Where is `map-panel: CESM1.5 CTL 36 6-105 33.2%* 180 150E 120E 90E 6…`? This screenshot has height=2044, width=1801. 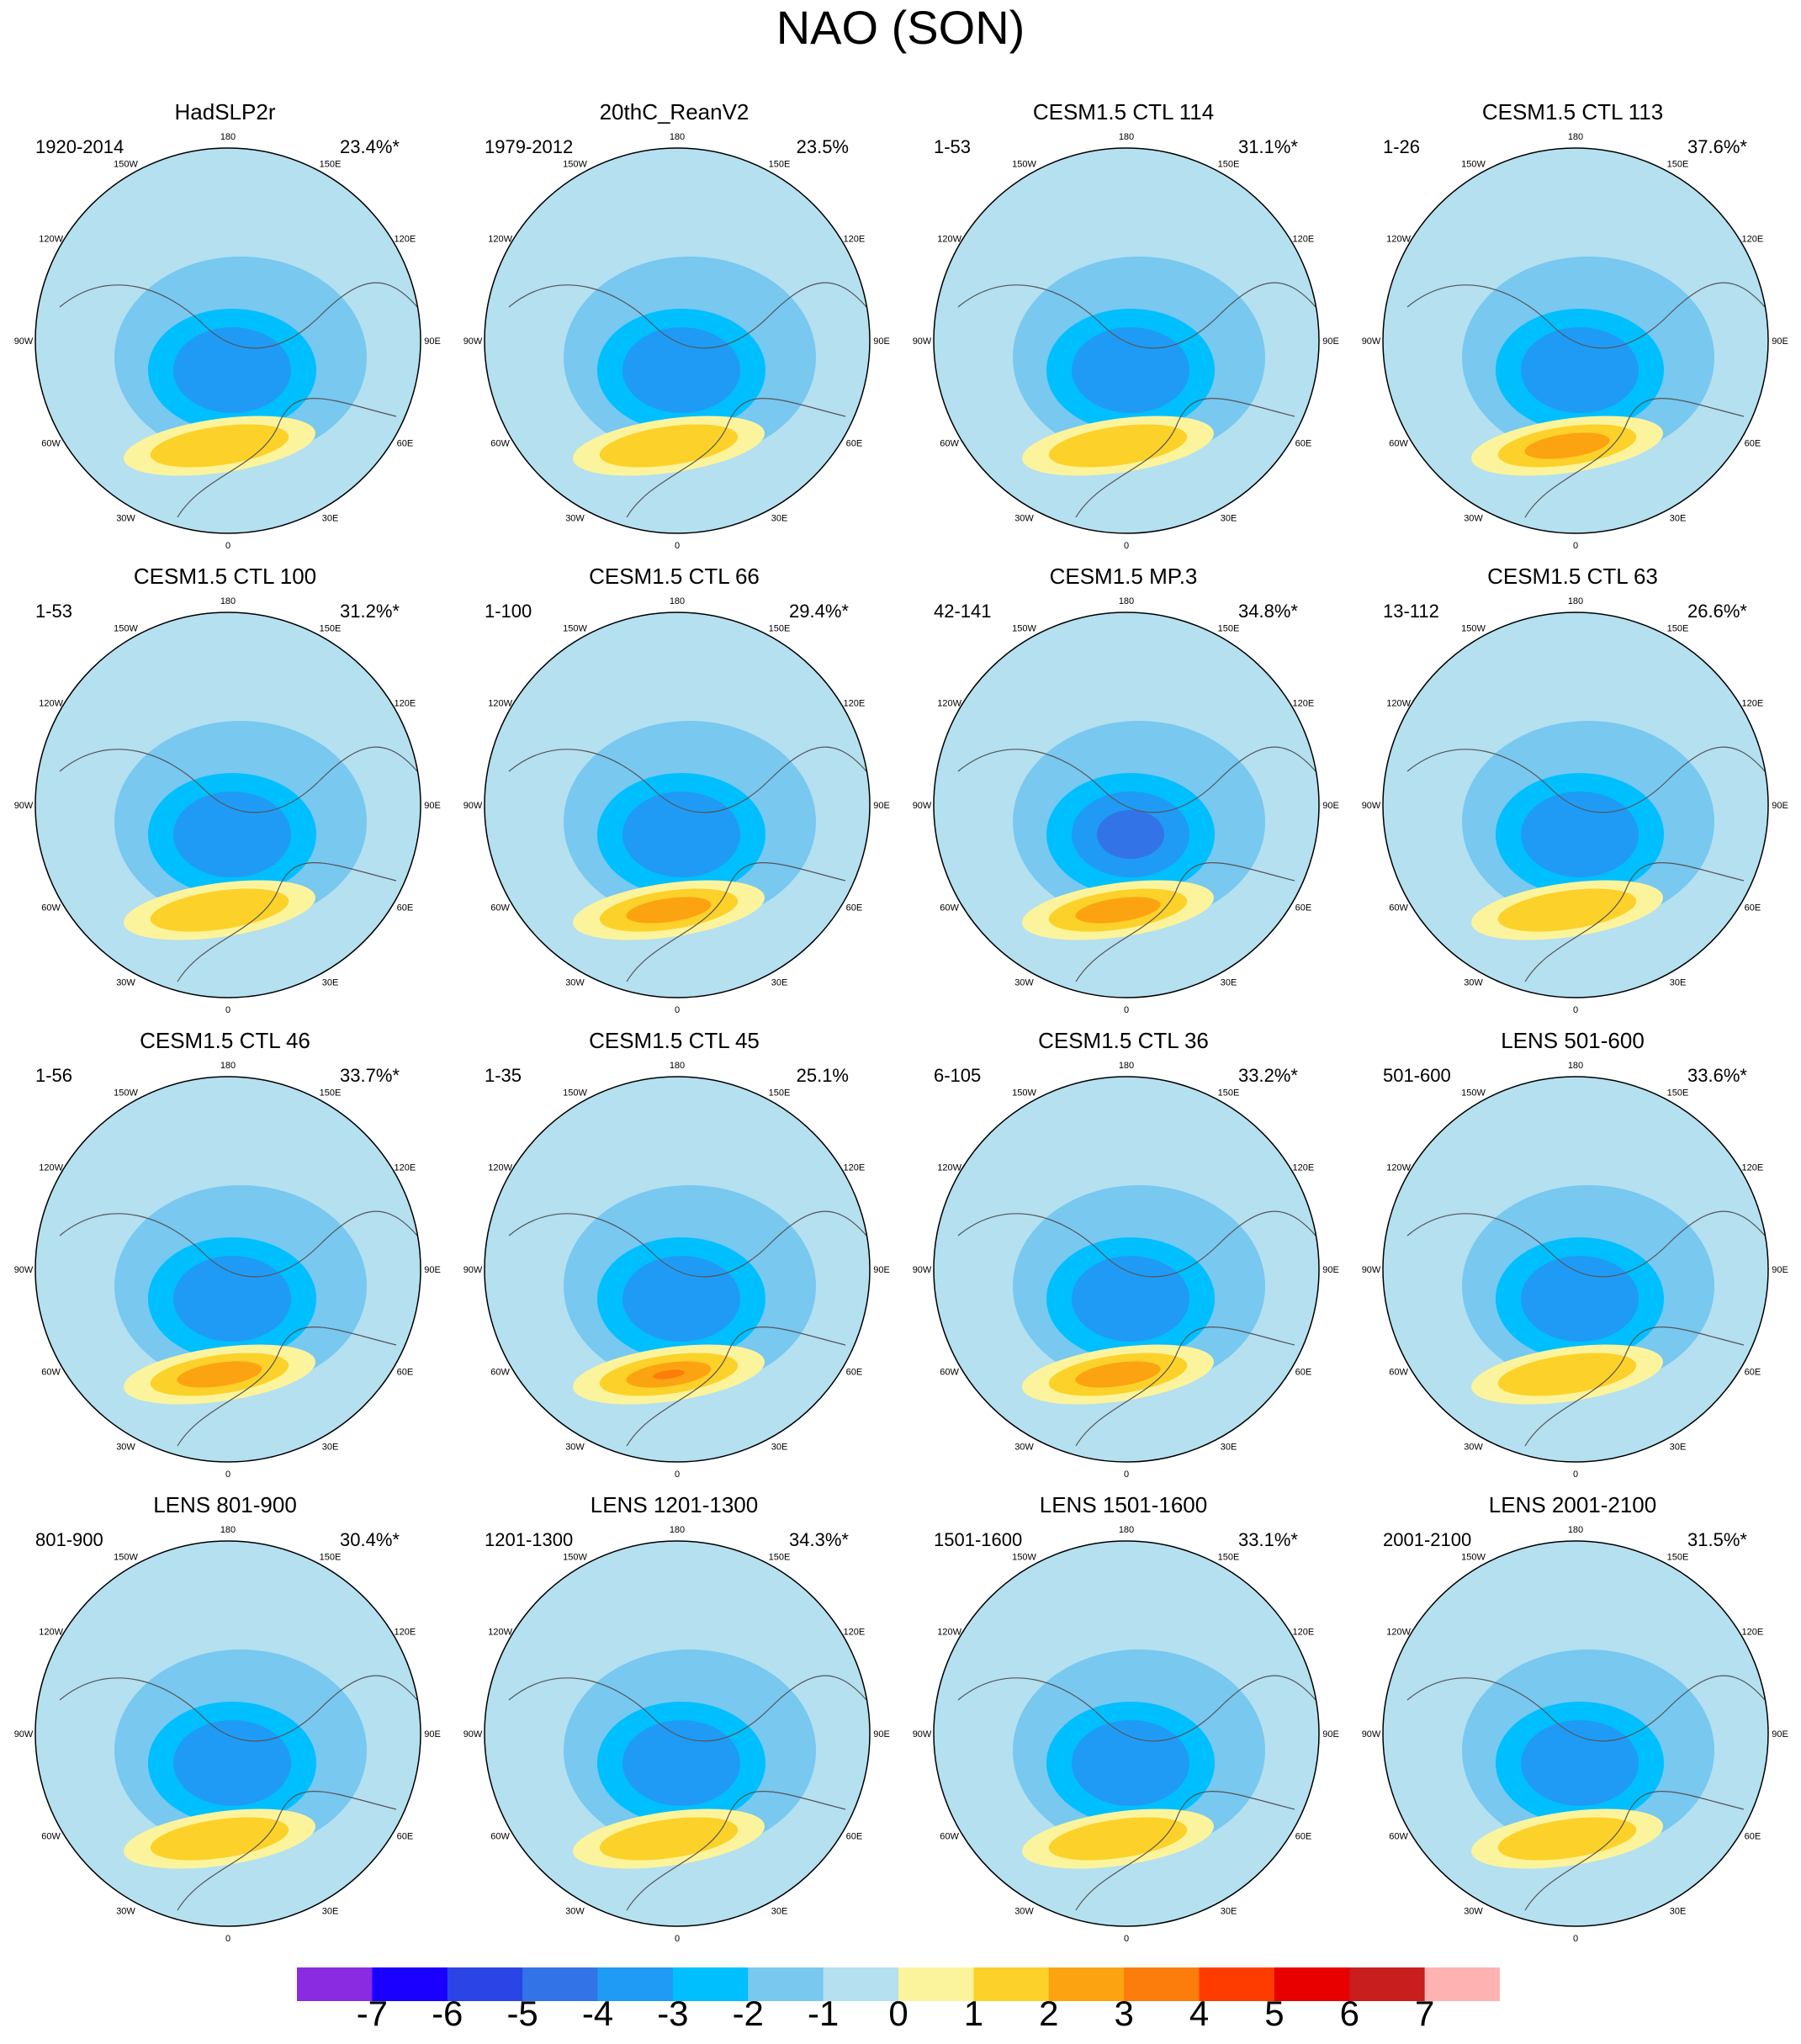 map-panel: CESM1.5 CTL 36 6-105 33.2%* 180 150E 120E 90E 6… is located at coordinates (1123, 1260).